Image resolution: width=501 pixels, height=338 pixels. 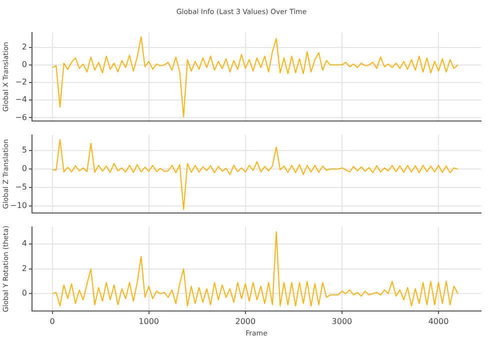 What do you see at coordinates (24, 150) in the screenshot?
I see `y-tick-label: 5` at bounding box center [24, 150].